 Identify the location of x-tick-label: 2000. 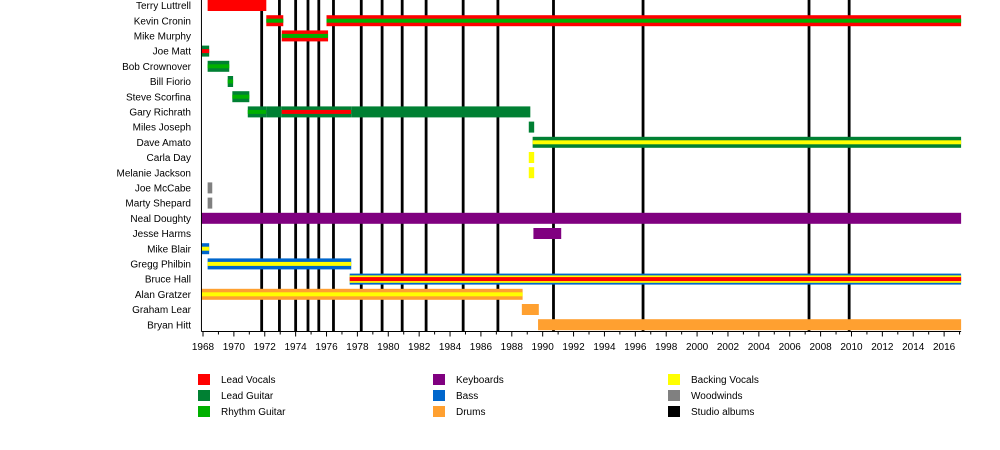
(697, 347).